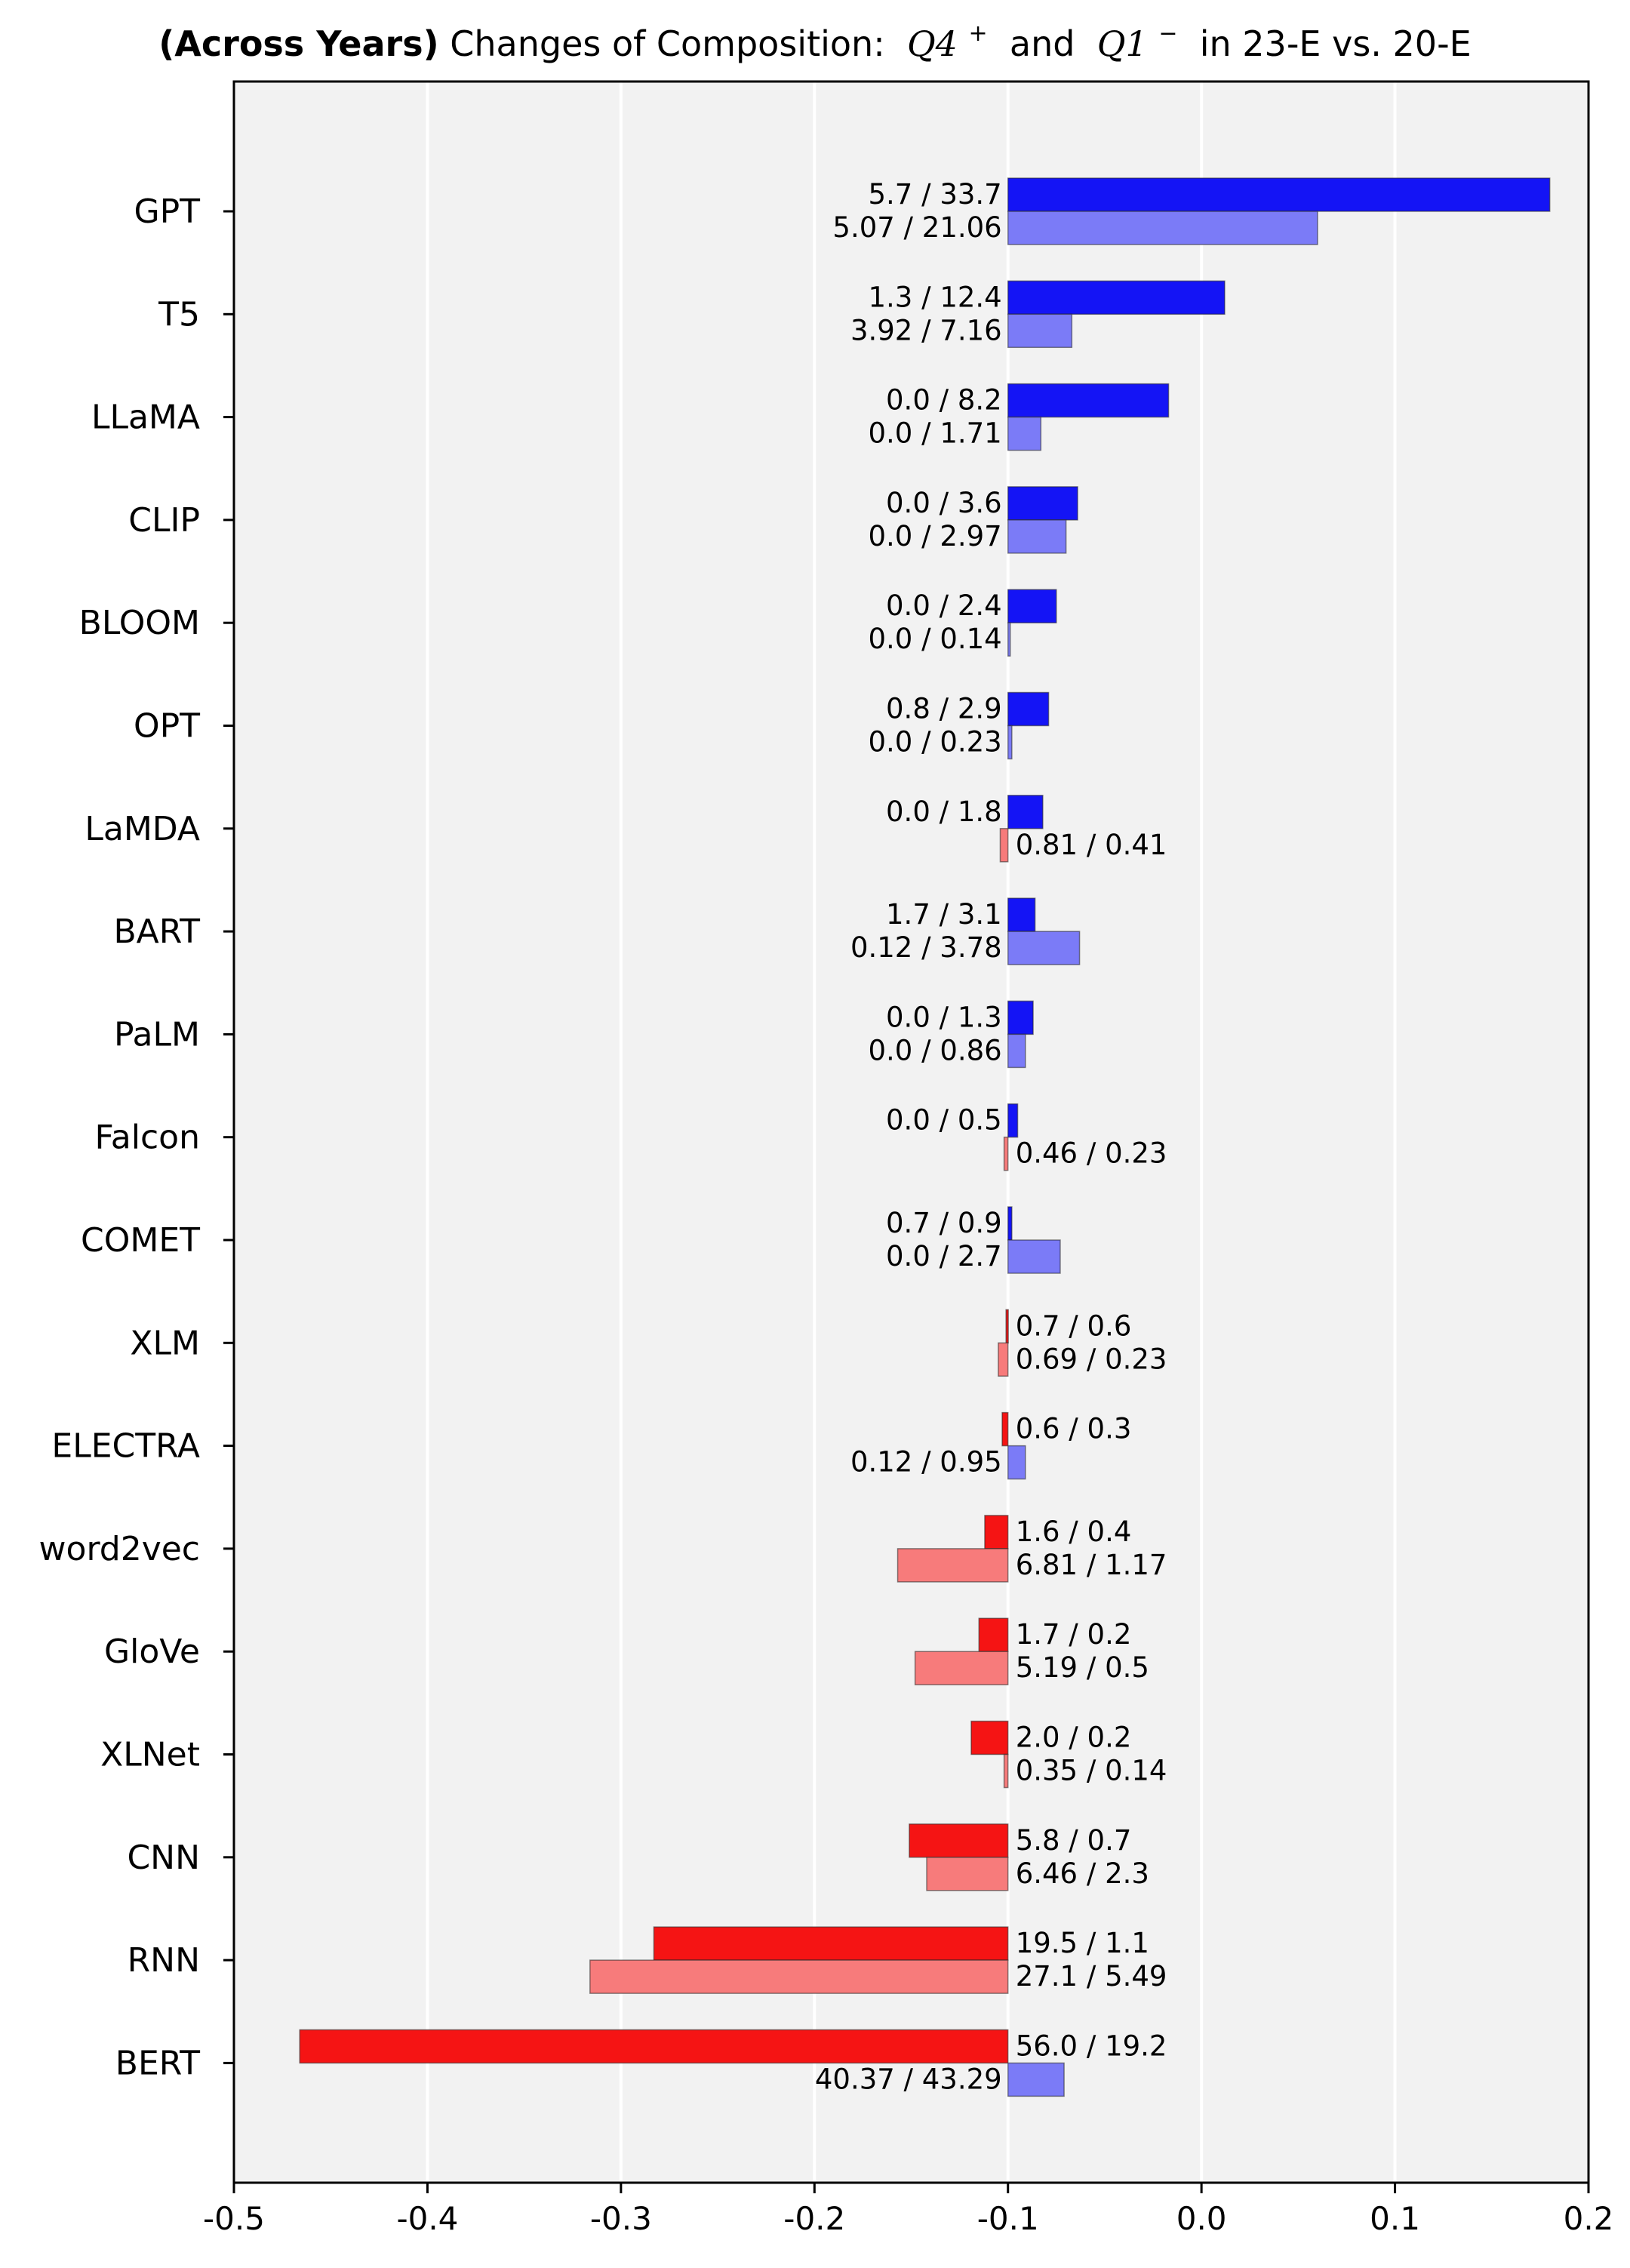 The image size is (1630, 2268). What do you see at coordinates (934, 536) in the screenshot?
I see `bar-label-b-3: 0.0 / 2.97` at bounding box center [934, 536].